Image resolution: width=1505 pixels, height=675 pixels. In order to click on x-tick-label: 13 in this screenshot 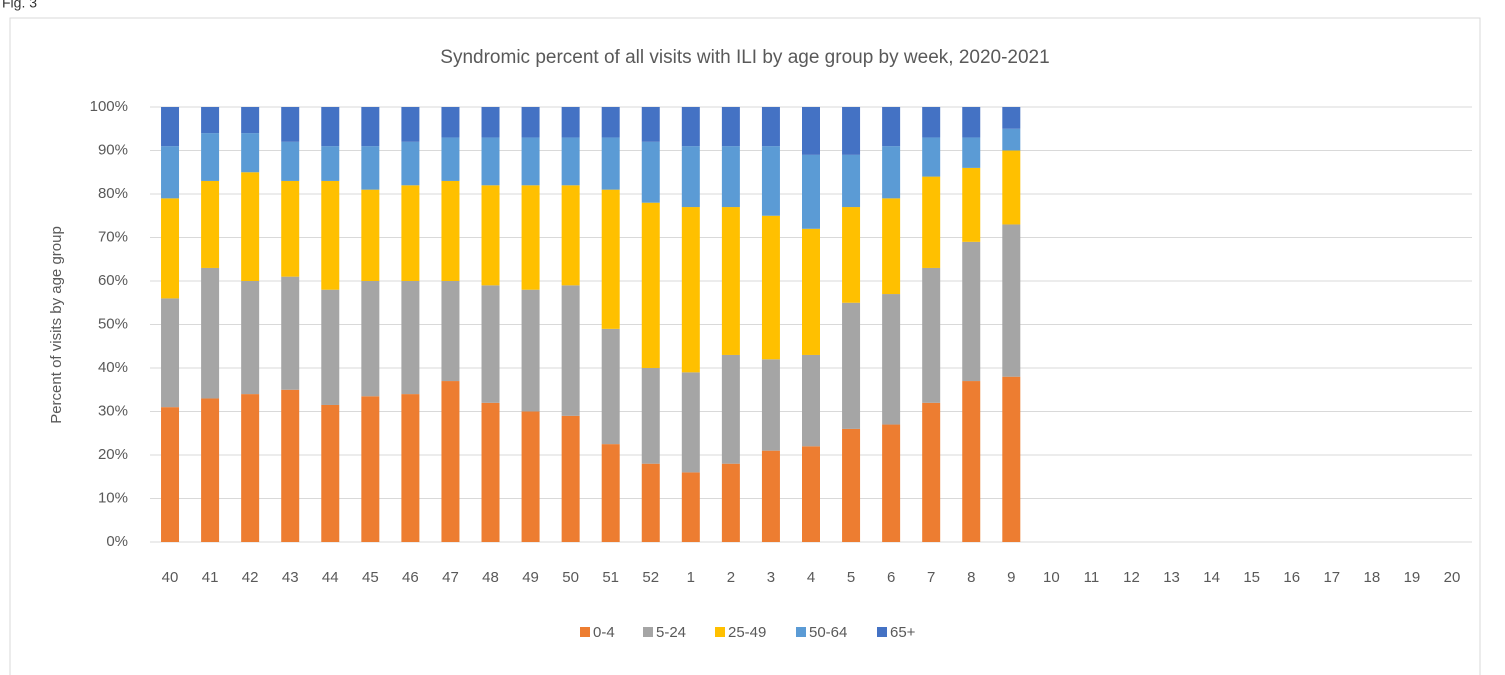, I will do `click(1171, 577)`.